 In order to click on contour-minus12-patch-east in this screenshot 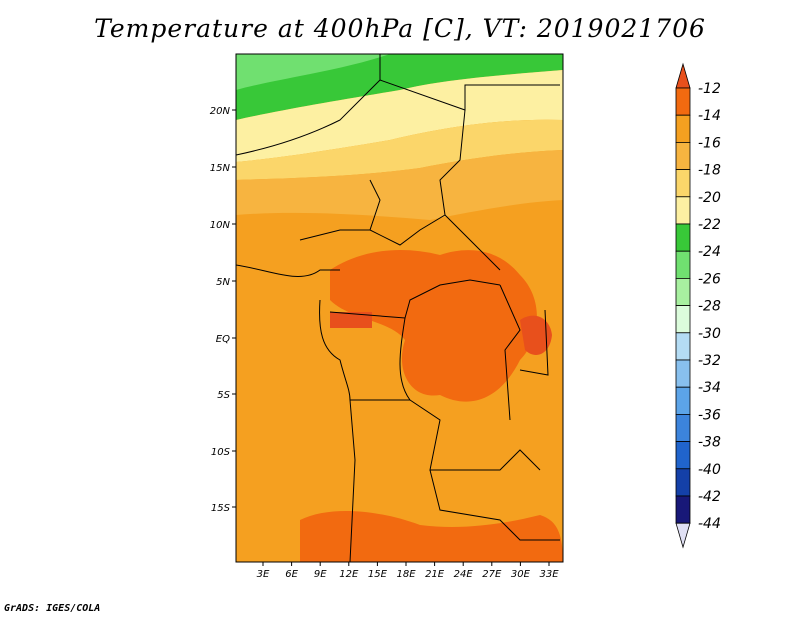, I will do `click(536, 335)`.